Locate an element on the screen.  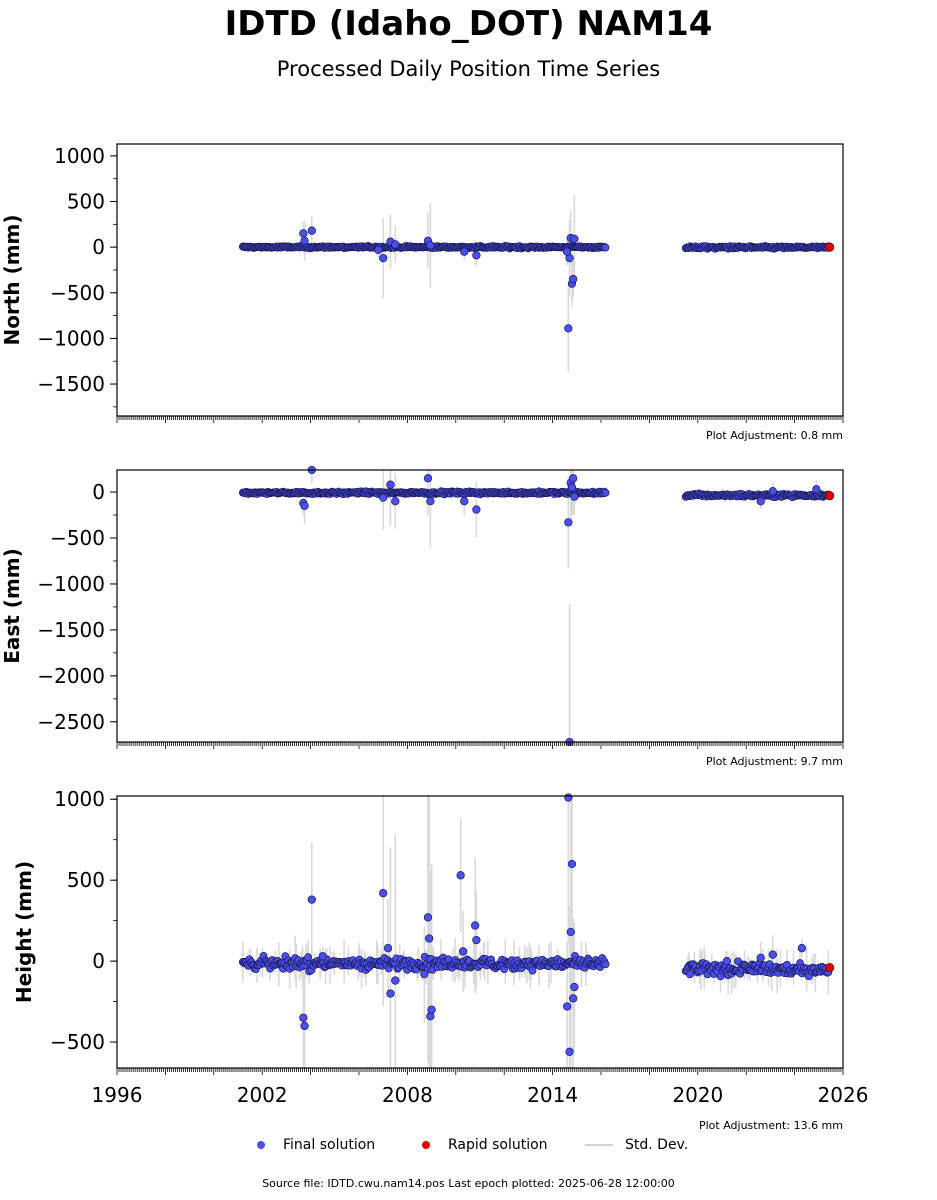
east-std-dev-bars is located at coordinates (534, 606).